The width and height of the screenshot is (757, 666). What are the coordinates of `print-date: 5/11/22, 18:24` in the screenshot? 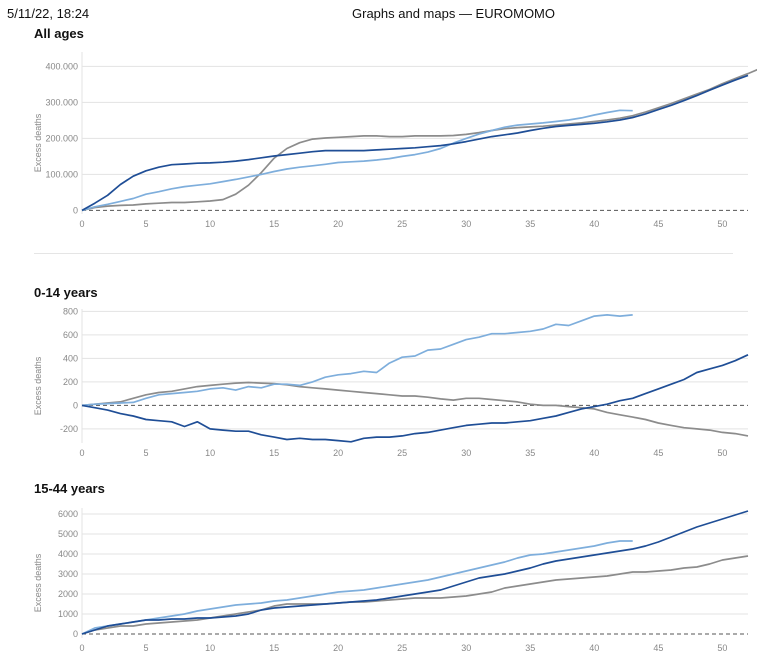 It's located at (48, 13).